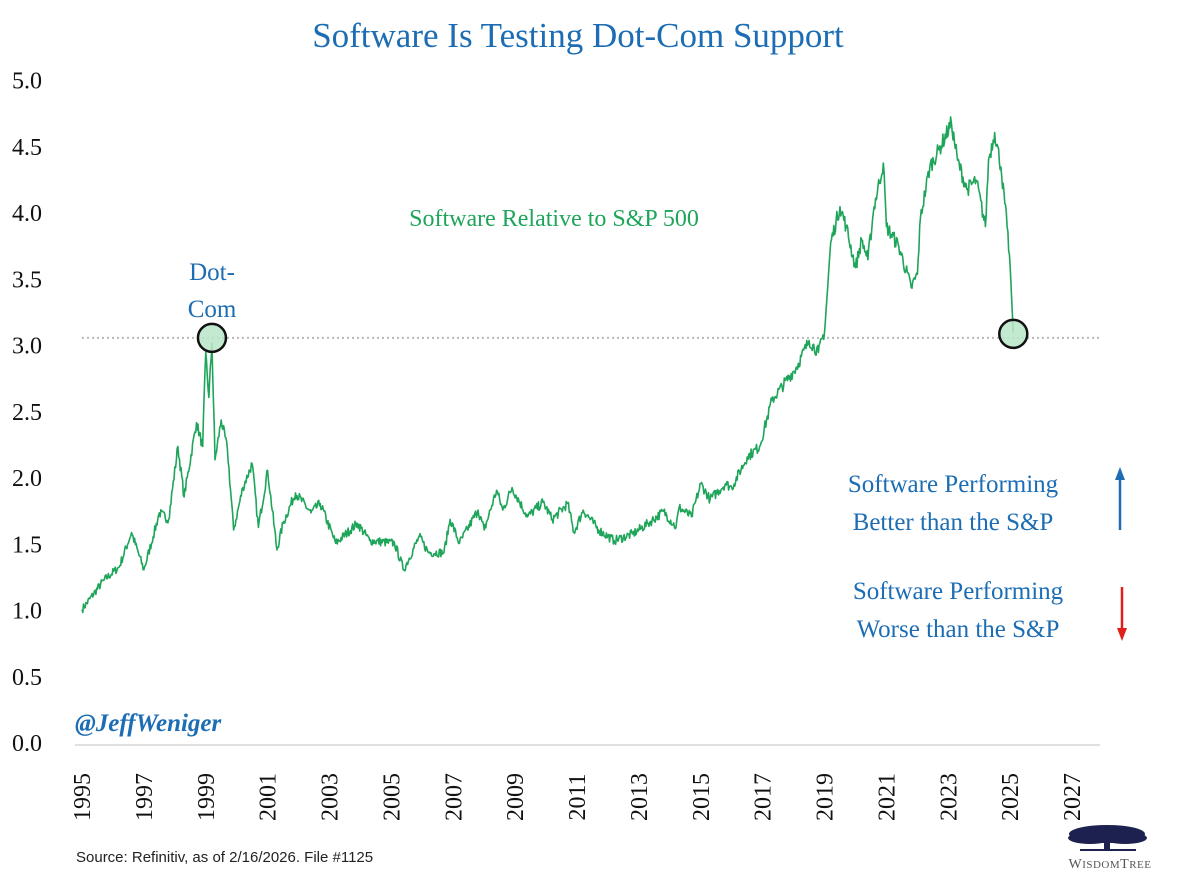 The height and width of the screenshot is (878, 1200). What do you see at coordinates (953, 522) in the screenshot?
I see `better-label-line2: Better than the S&P` at bounding box center [953, 522].